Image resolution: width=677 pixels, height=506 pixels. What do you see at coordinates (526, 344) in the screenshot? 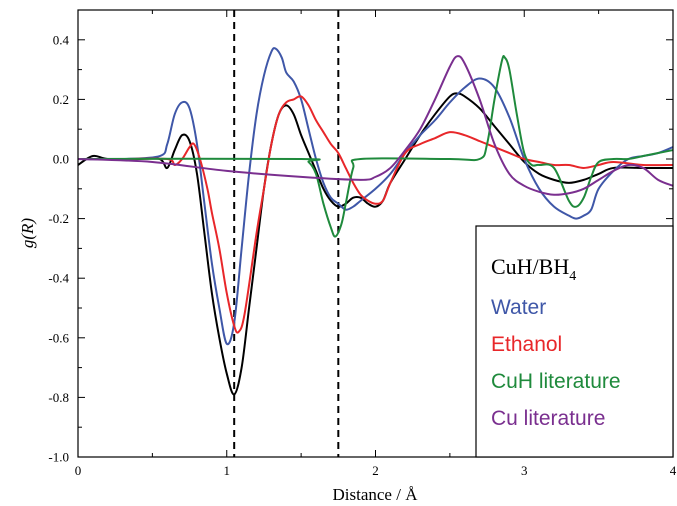
I see `legend-entry: Ethanol` at bounding box center [526, 344].